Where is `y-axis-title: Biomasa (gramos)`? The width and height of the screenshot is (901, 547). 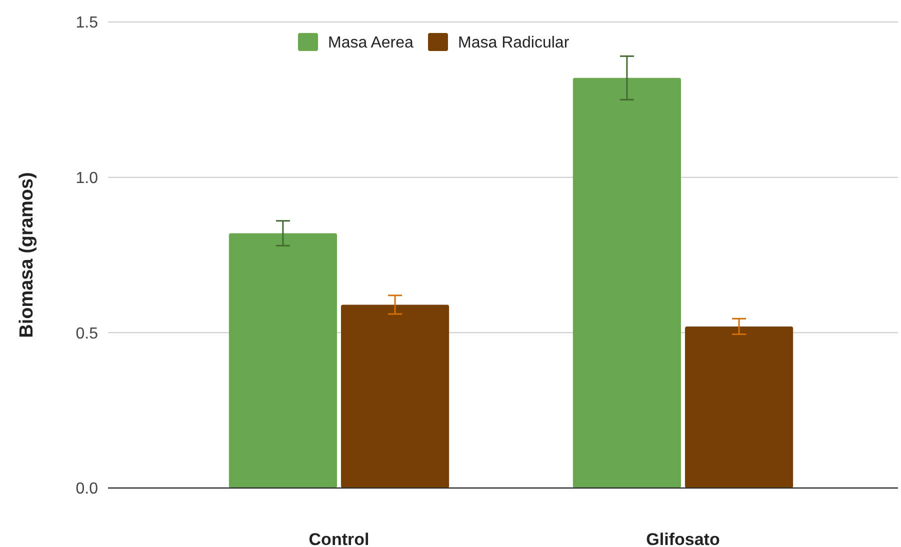
y-axis-title: Biomasa (gramos) is located at coordinates (27, 255).